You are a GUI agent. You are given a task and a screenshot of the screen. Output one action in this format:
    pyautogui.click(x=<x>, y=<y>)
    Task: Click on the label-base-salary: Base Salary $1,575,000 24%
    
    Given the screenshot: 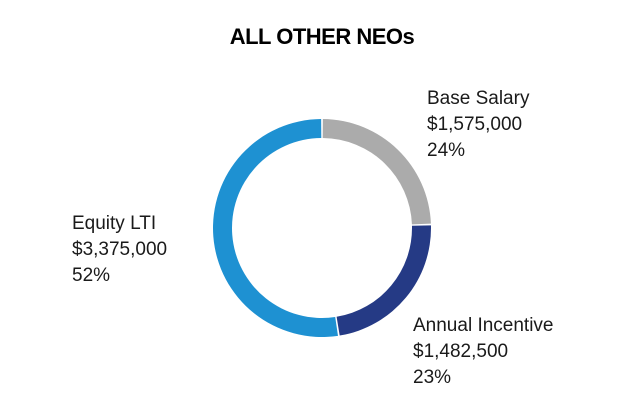 What is the action you would take?
    pyautogui.click(x=478, y=125)
    